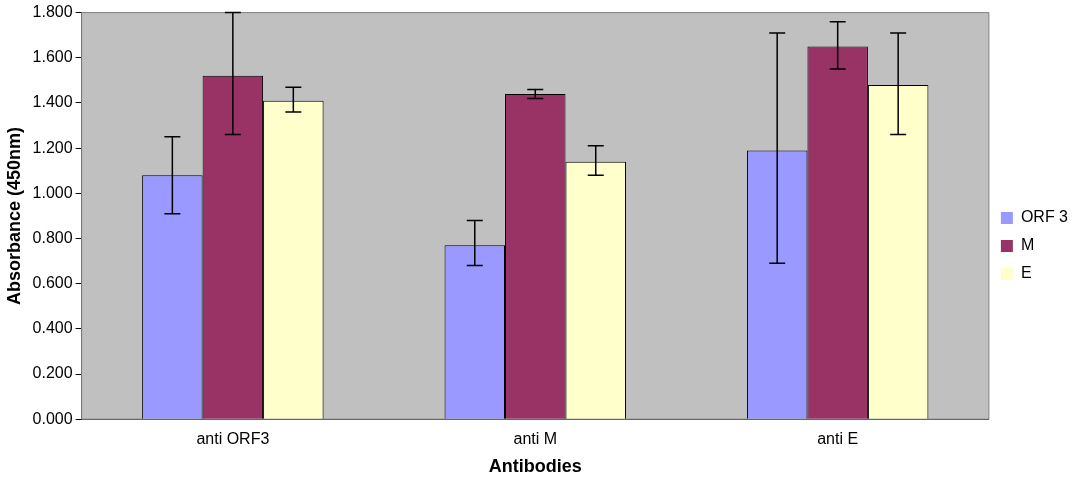 The image size is (1088, 482). Describe the element at coordinates (535, 466) in the screenshot. I see `x-axis-title: Antibodies` at that location.